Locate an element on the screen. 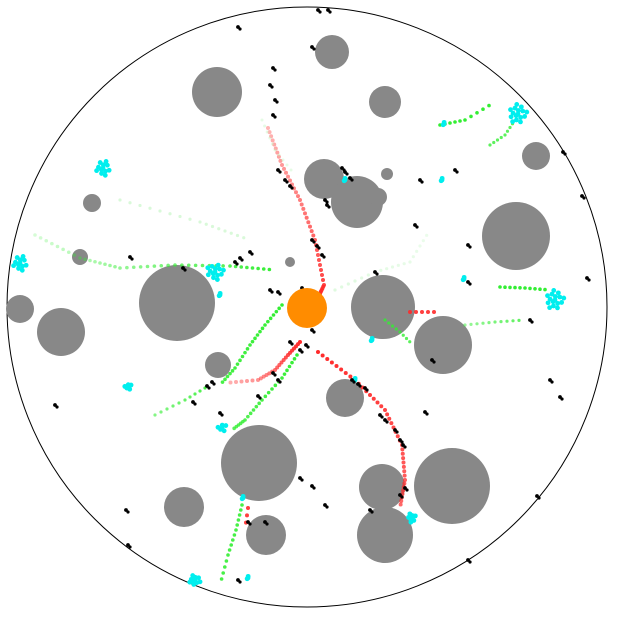 This screenshot has width=620, height=617. player-orb-icon is located at coordinates (307, 308).